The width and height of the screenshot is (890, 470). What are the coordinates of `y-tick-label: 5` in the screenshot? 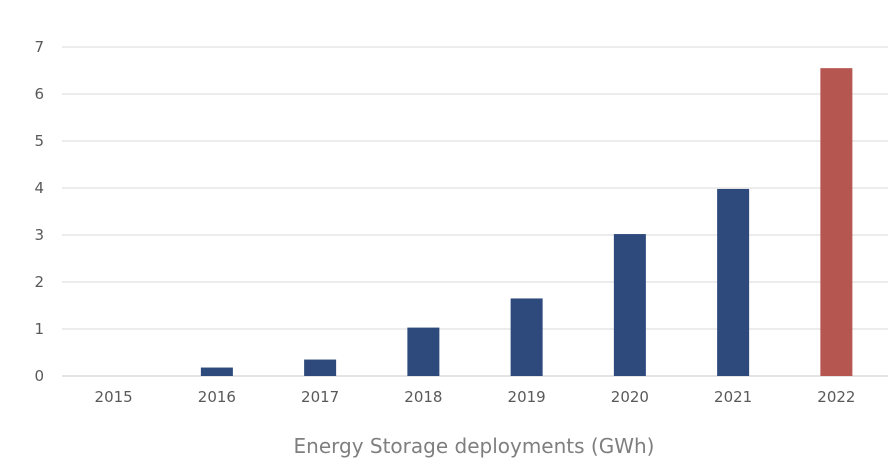 It's located at (39, 141).